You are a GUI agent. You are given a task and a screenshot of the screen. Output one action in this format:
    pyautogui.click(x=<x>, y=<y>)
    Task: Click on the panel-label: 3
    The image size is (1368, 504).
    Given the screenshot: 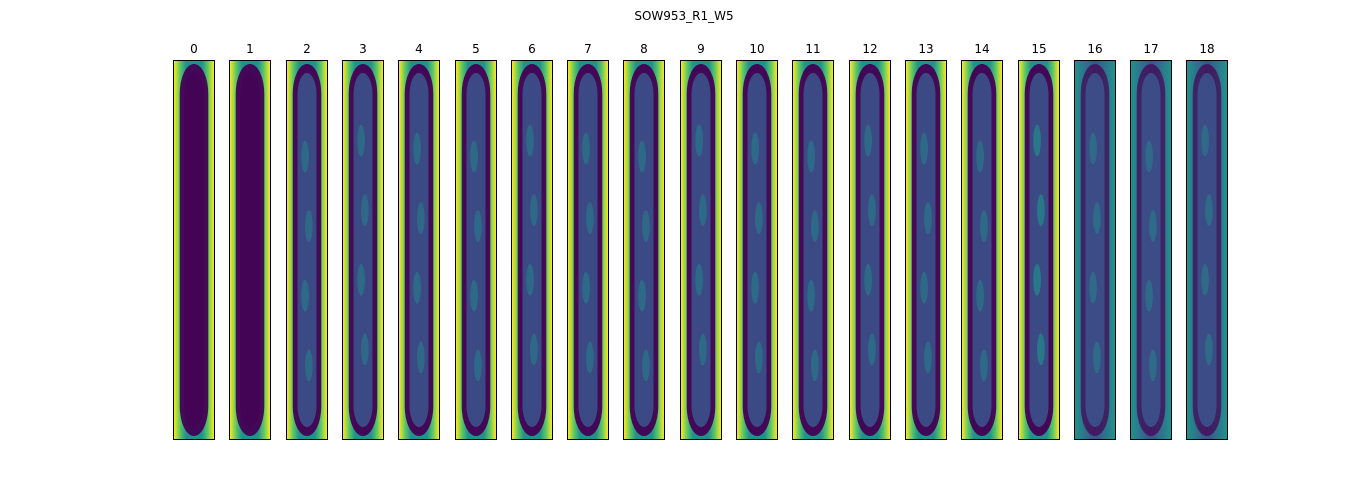 What is the action you would take?
    pyautogui.click(x=363, y=49)
    